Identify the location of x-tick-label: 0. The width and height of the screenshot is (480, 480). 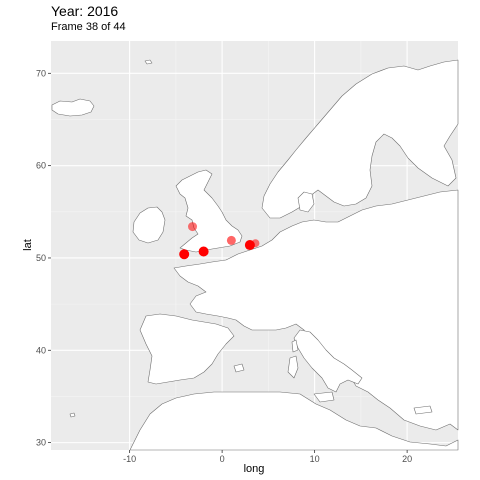
(222, 459).